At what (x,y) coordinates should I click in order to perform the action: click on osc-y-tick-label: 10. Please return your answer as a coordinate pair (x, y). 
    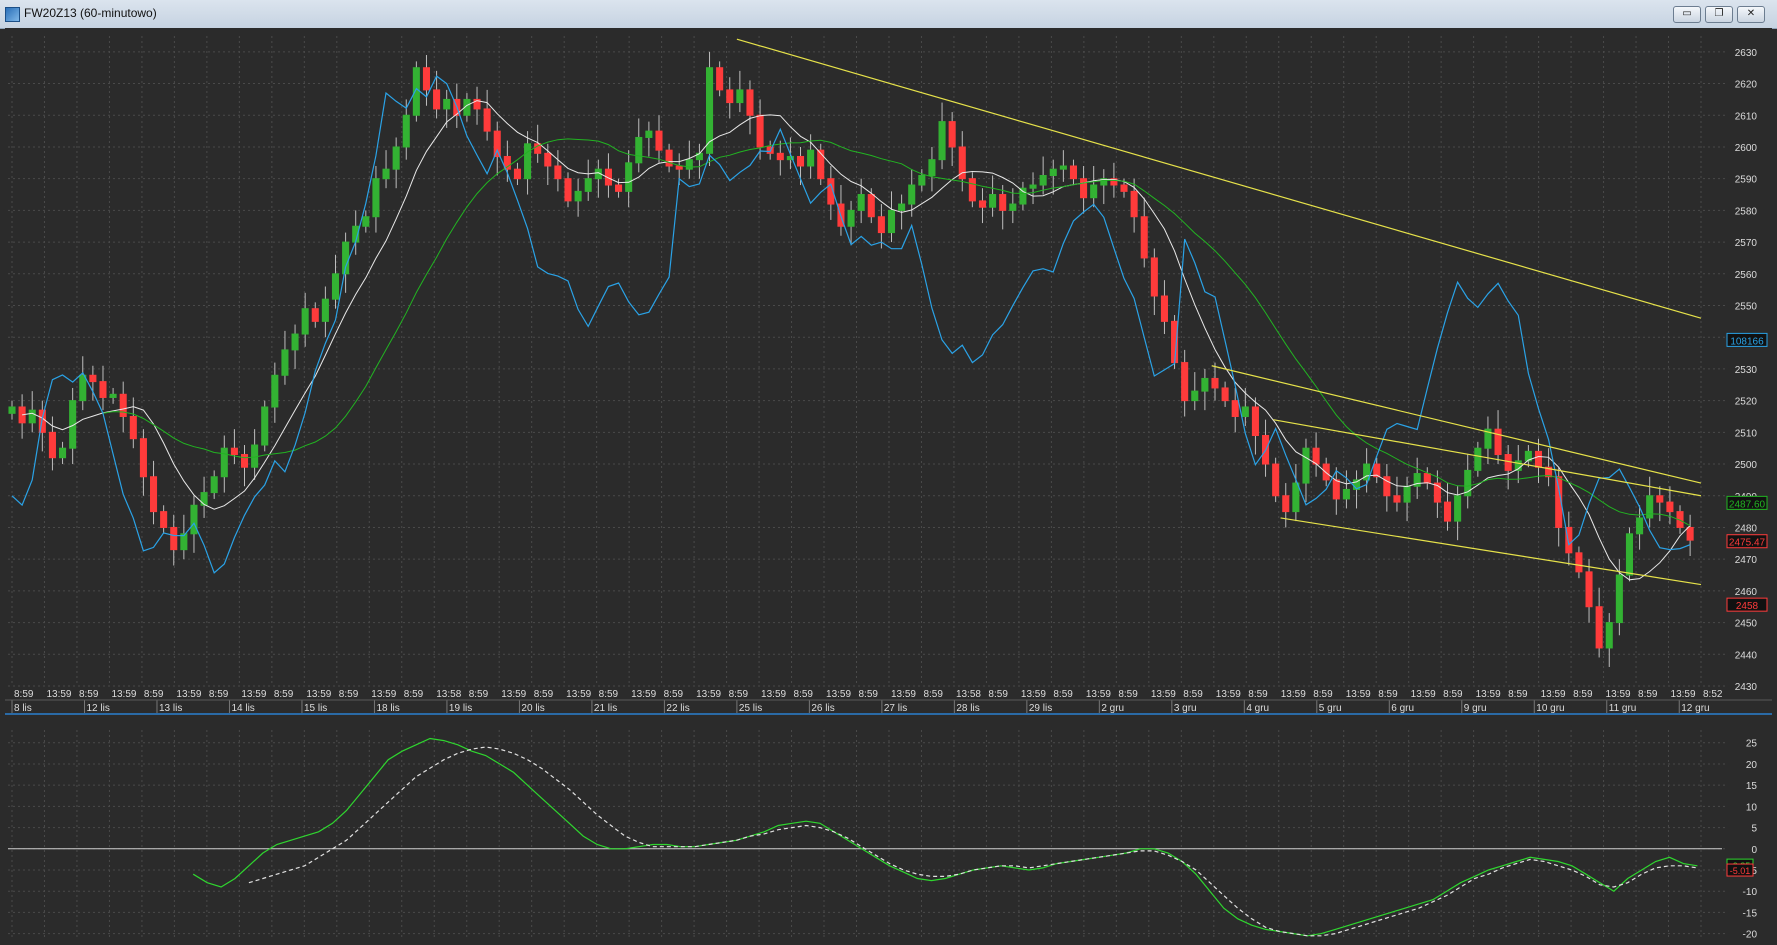
    Looking at the image, I should click on (1752, 807).